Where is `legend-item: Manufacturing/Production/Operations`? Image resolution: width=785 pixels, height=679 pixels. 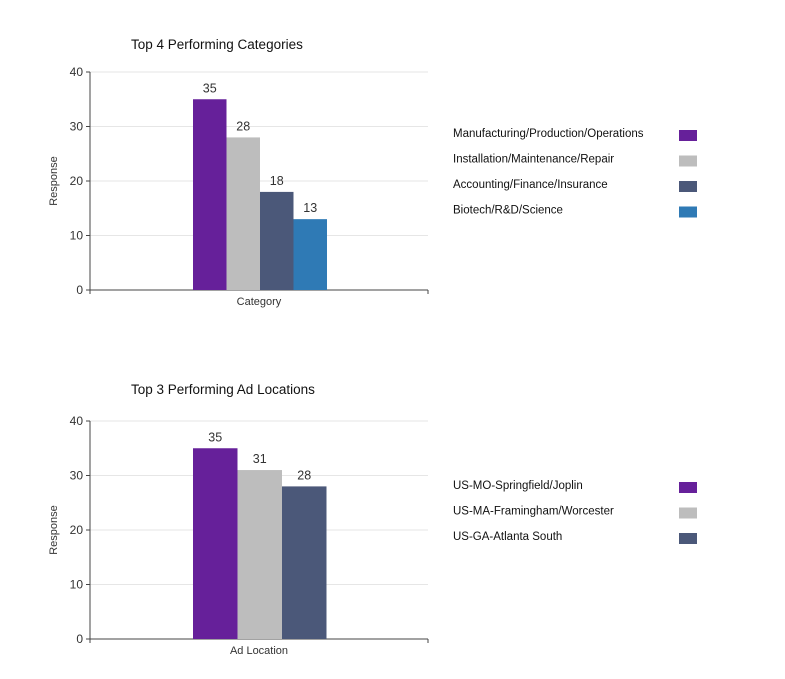 legend-item: Manufacturing/Production/Operations is located at coordinates (575, 134).